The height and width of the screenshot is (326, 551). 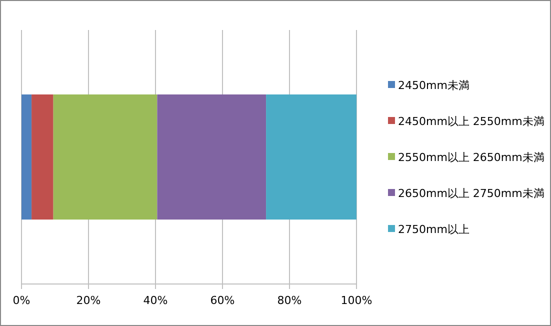 What do you see at coordinates (434, 85) in the screenshot?
I see `legend-label: 2450mm未満` at bounding box center [434, 85].